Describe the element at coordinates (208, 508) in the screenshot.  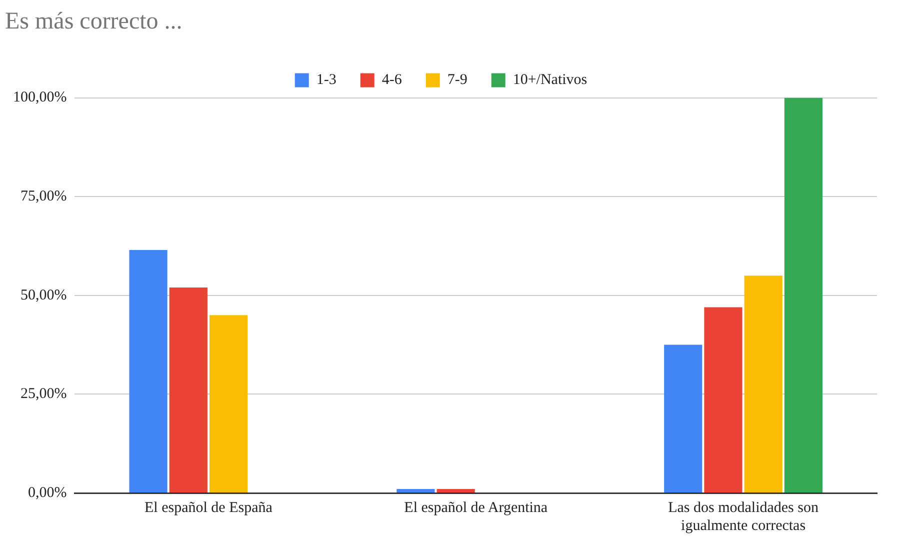
I see `x-tick-label: El español de España` at that location.